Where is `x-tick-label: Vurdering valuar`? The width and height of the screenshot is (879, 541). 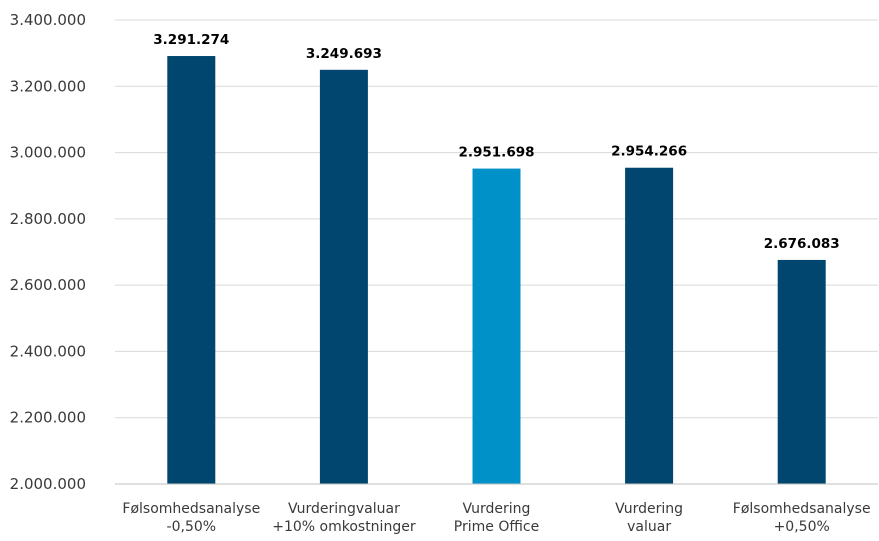
x-tick-label: Vurdering valuar is located at coordinates (649, 518).